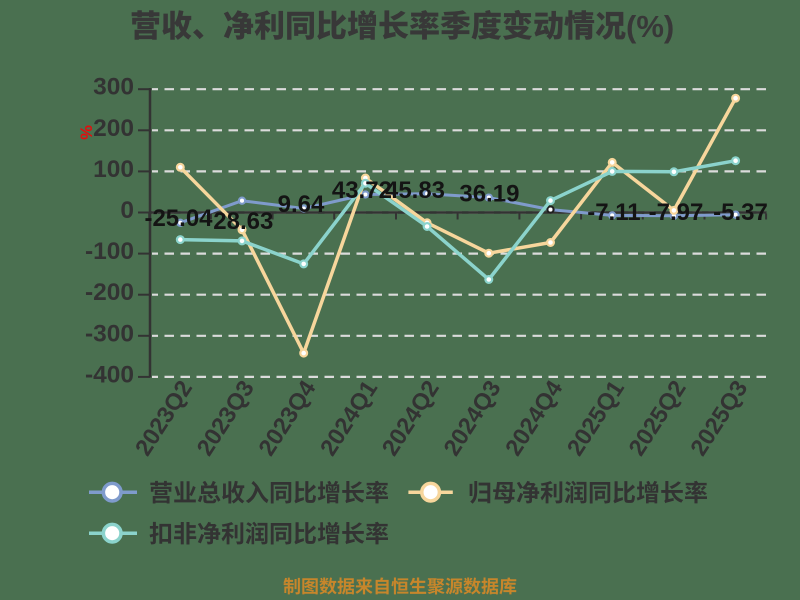 Image resolution: width=800 pixels, height=600 pixels. What do you see at coordinates (178, 218) in the screenshot?
I see `svg-text: -25.04` at bounding box center [178, 218].